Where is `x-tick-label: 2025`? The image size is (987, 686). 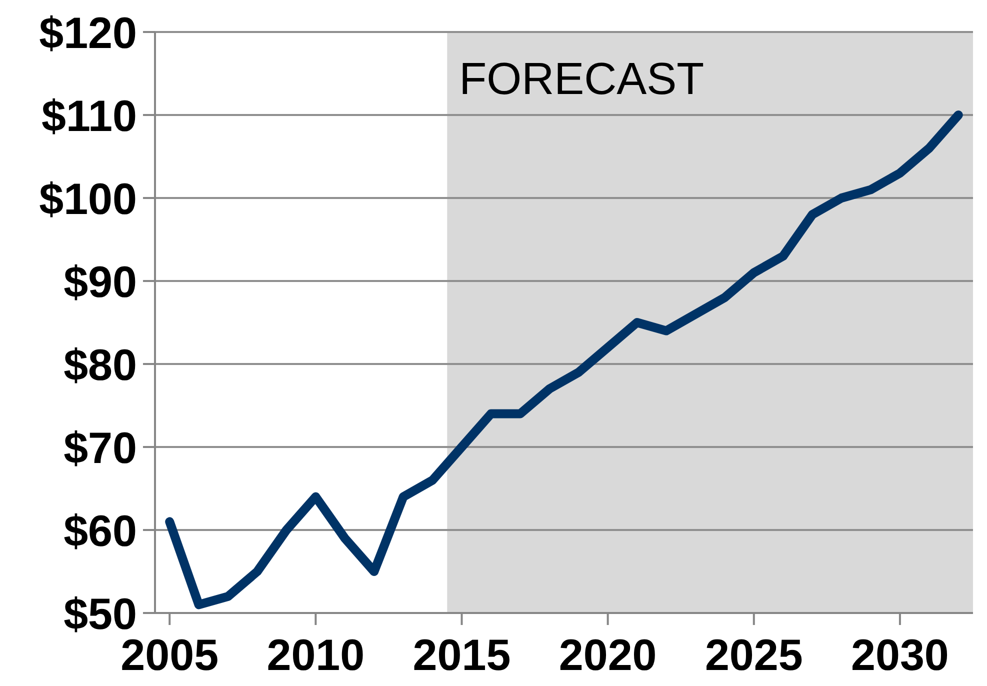 x-tick-label: 2025 is located at coordinates (753, 655).